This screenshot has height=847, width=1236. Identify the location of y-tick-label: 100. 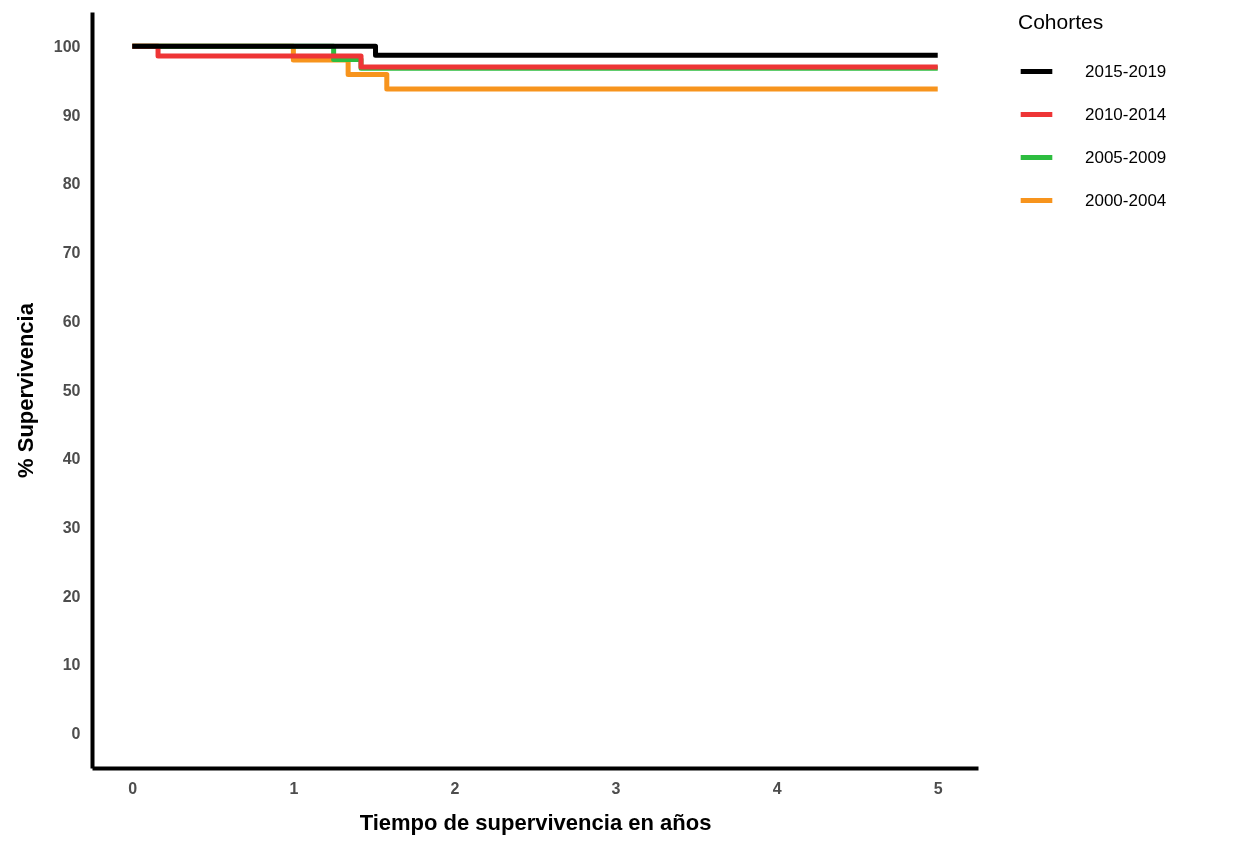
(67, 46).